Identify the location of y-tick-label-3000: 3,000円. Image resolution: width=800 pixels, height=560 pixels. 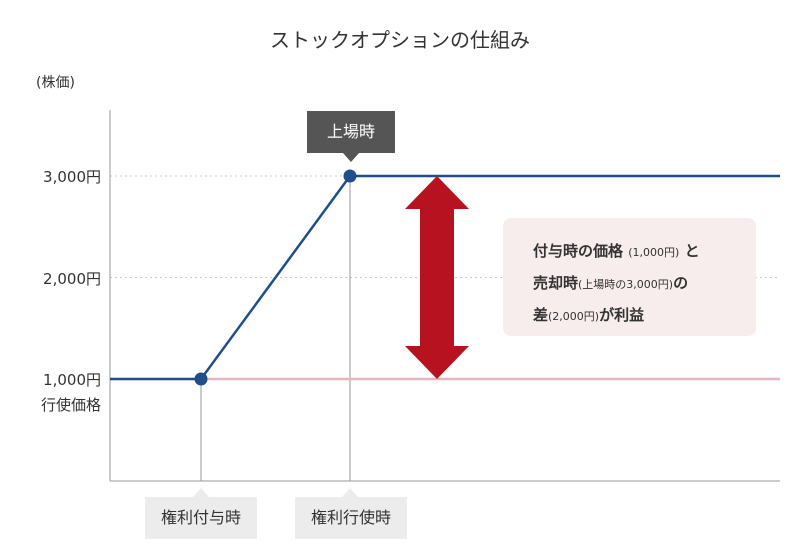
(72, 177).